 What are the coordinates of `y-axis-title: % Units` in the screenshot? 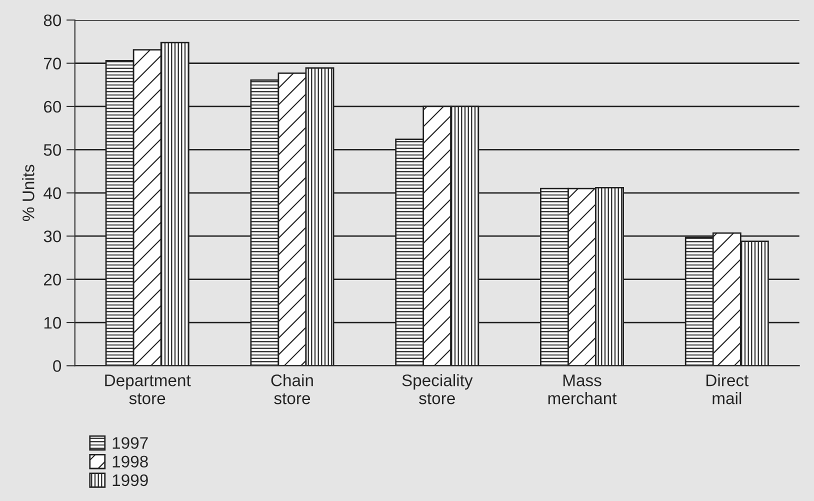 It's located at (28, 192).